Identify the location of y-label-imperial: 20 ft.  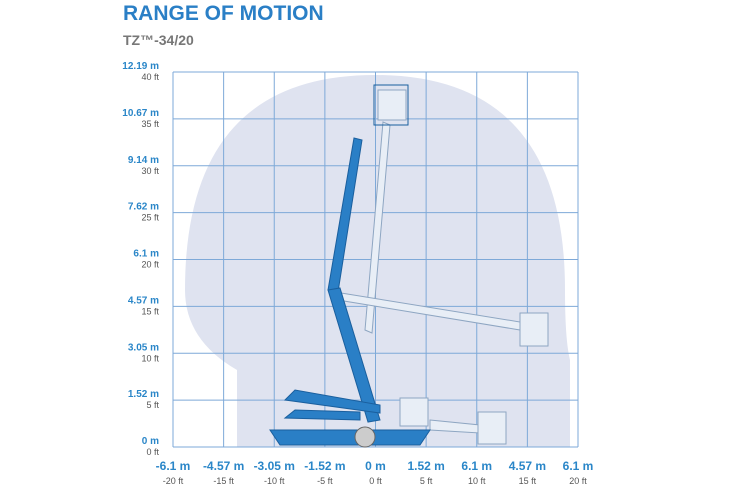
(150, 265).